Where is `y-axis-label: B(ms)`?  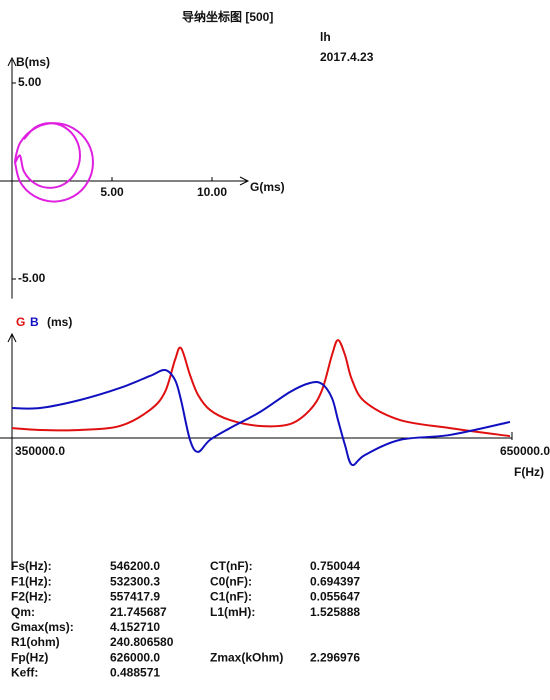 y-axis-label: B(ms) is located at coordinates (33, 62).